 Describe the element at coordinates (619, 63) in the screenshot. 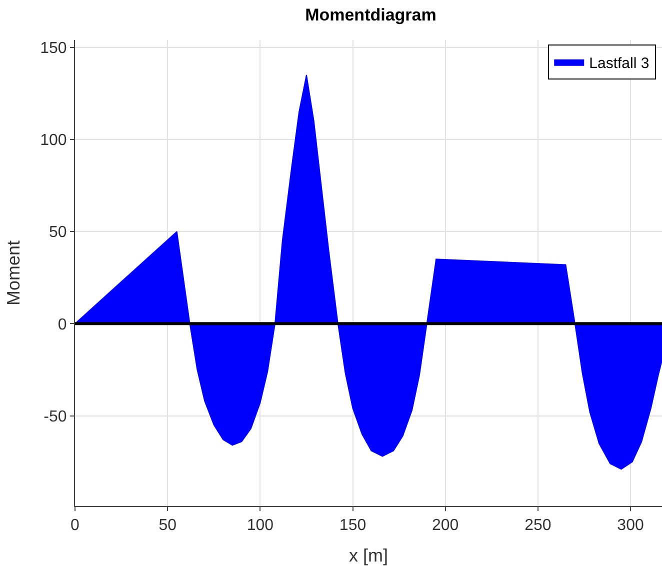

I see `legend-label: Lastfall 3` at that location.